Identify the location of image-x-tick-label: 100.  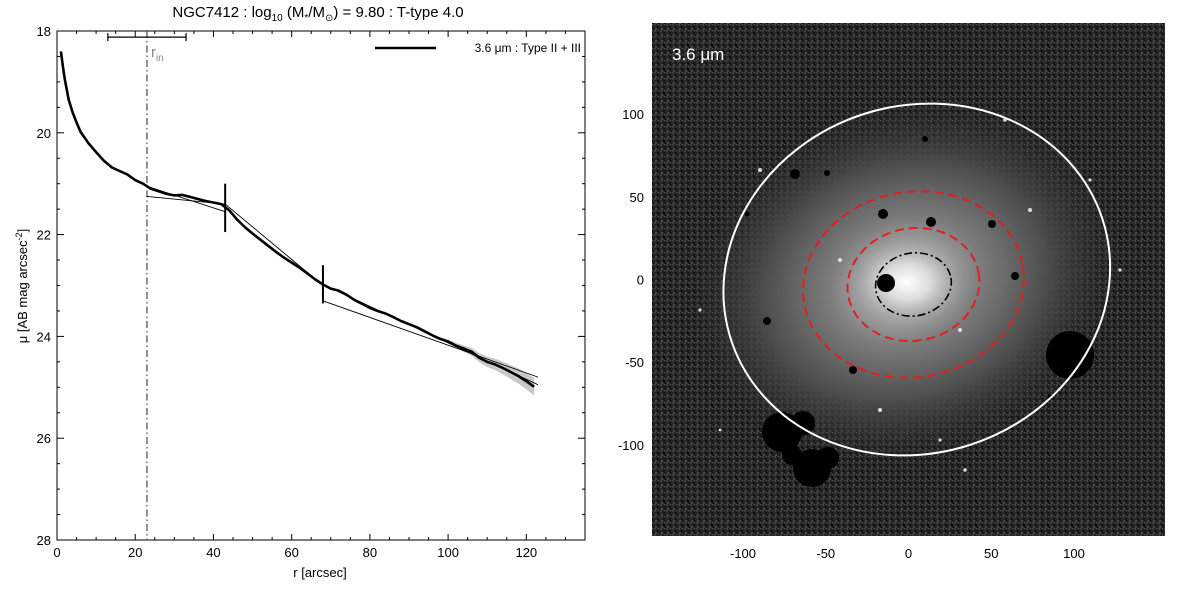
(1074, 553).